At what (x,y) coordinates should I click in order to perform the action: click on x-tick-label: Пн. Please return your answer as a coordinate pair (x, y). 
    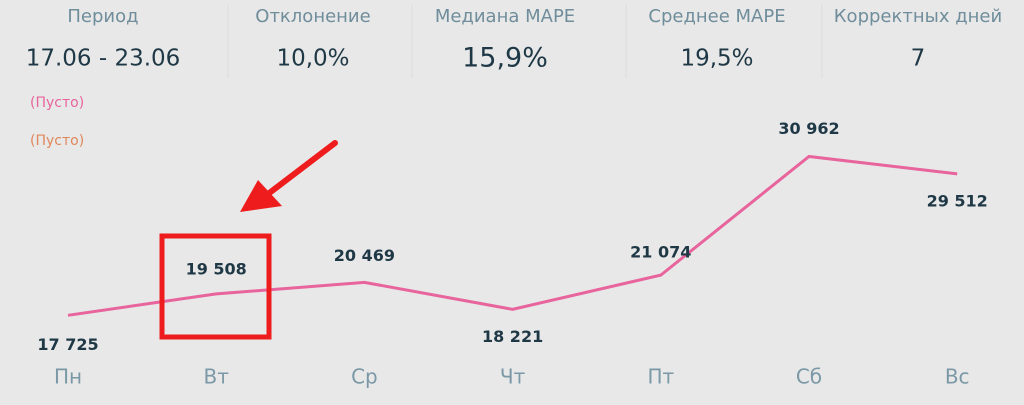
    Looking at the image, I should click on (68, 377).